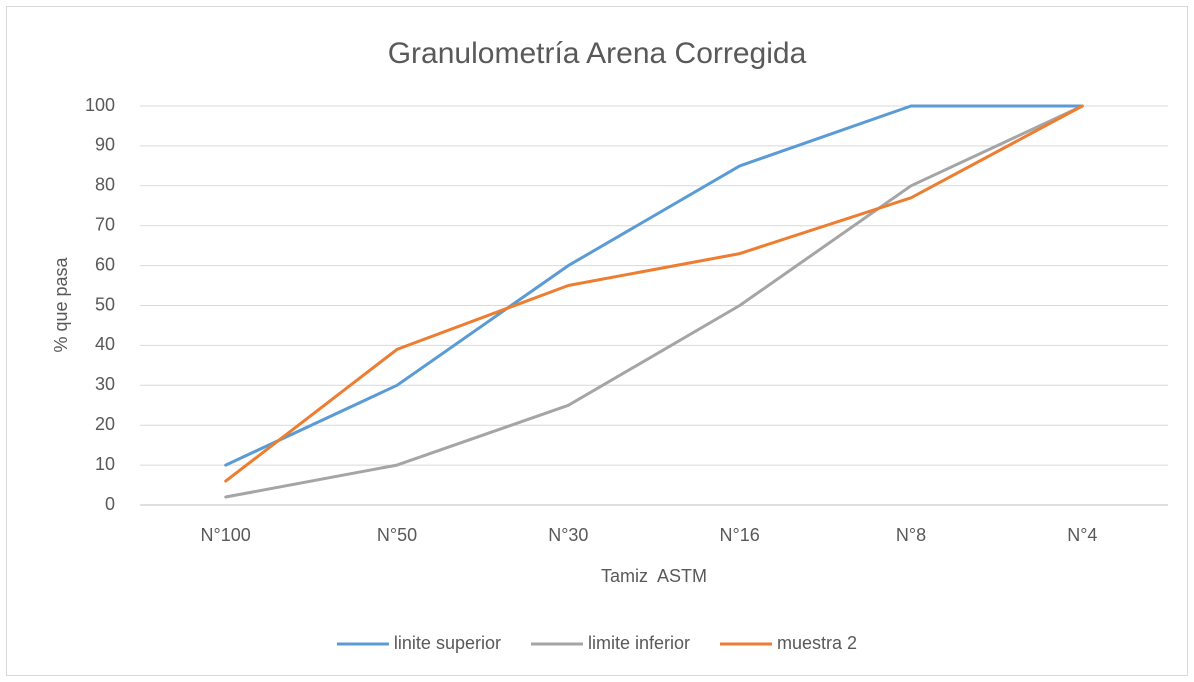 The height and width of the screenshot is (682, 1194). What do you see at coordinates (105, 304) in the screenshot?
I see `y-tick-label: 50` at bounding box center [105, 304].